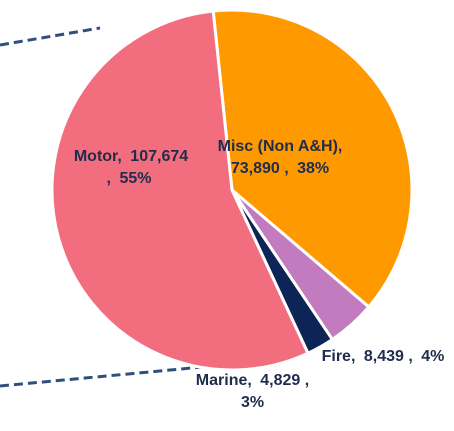 The width and height of the screenshot is (454, 431). I want to click on connector-line, so click(50, 36).